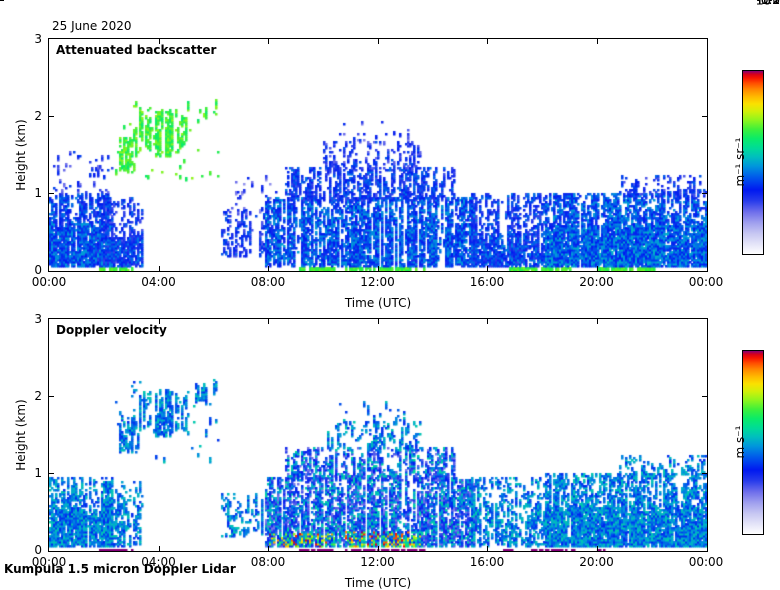 The width and height of the screenshot is (780, 590). I want to click on xticklabel-doppler-1: 04:00, so click(158, 562).